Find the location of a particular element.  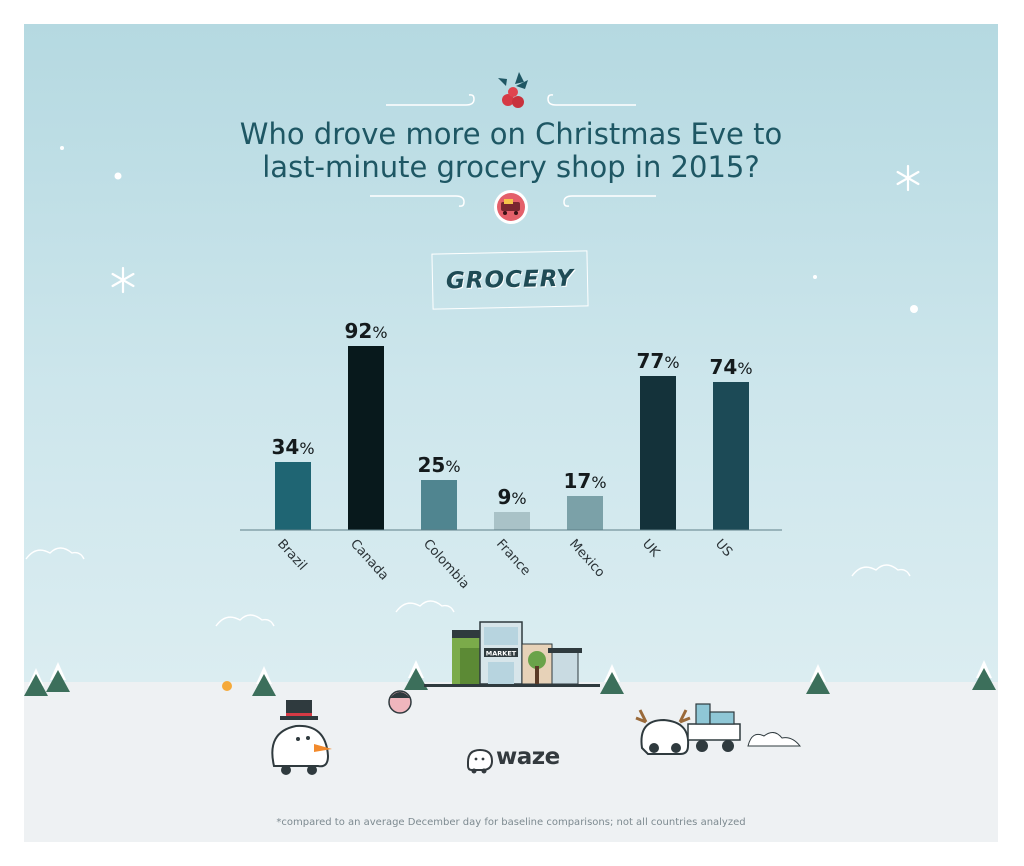

tick-label-colombia: Colombia is located at coordinates (446, 564).